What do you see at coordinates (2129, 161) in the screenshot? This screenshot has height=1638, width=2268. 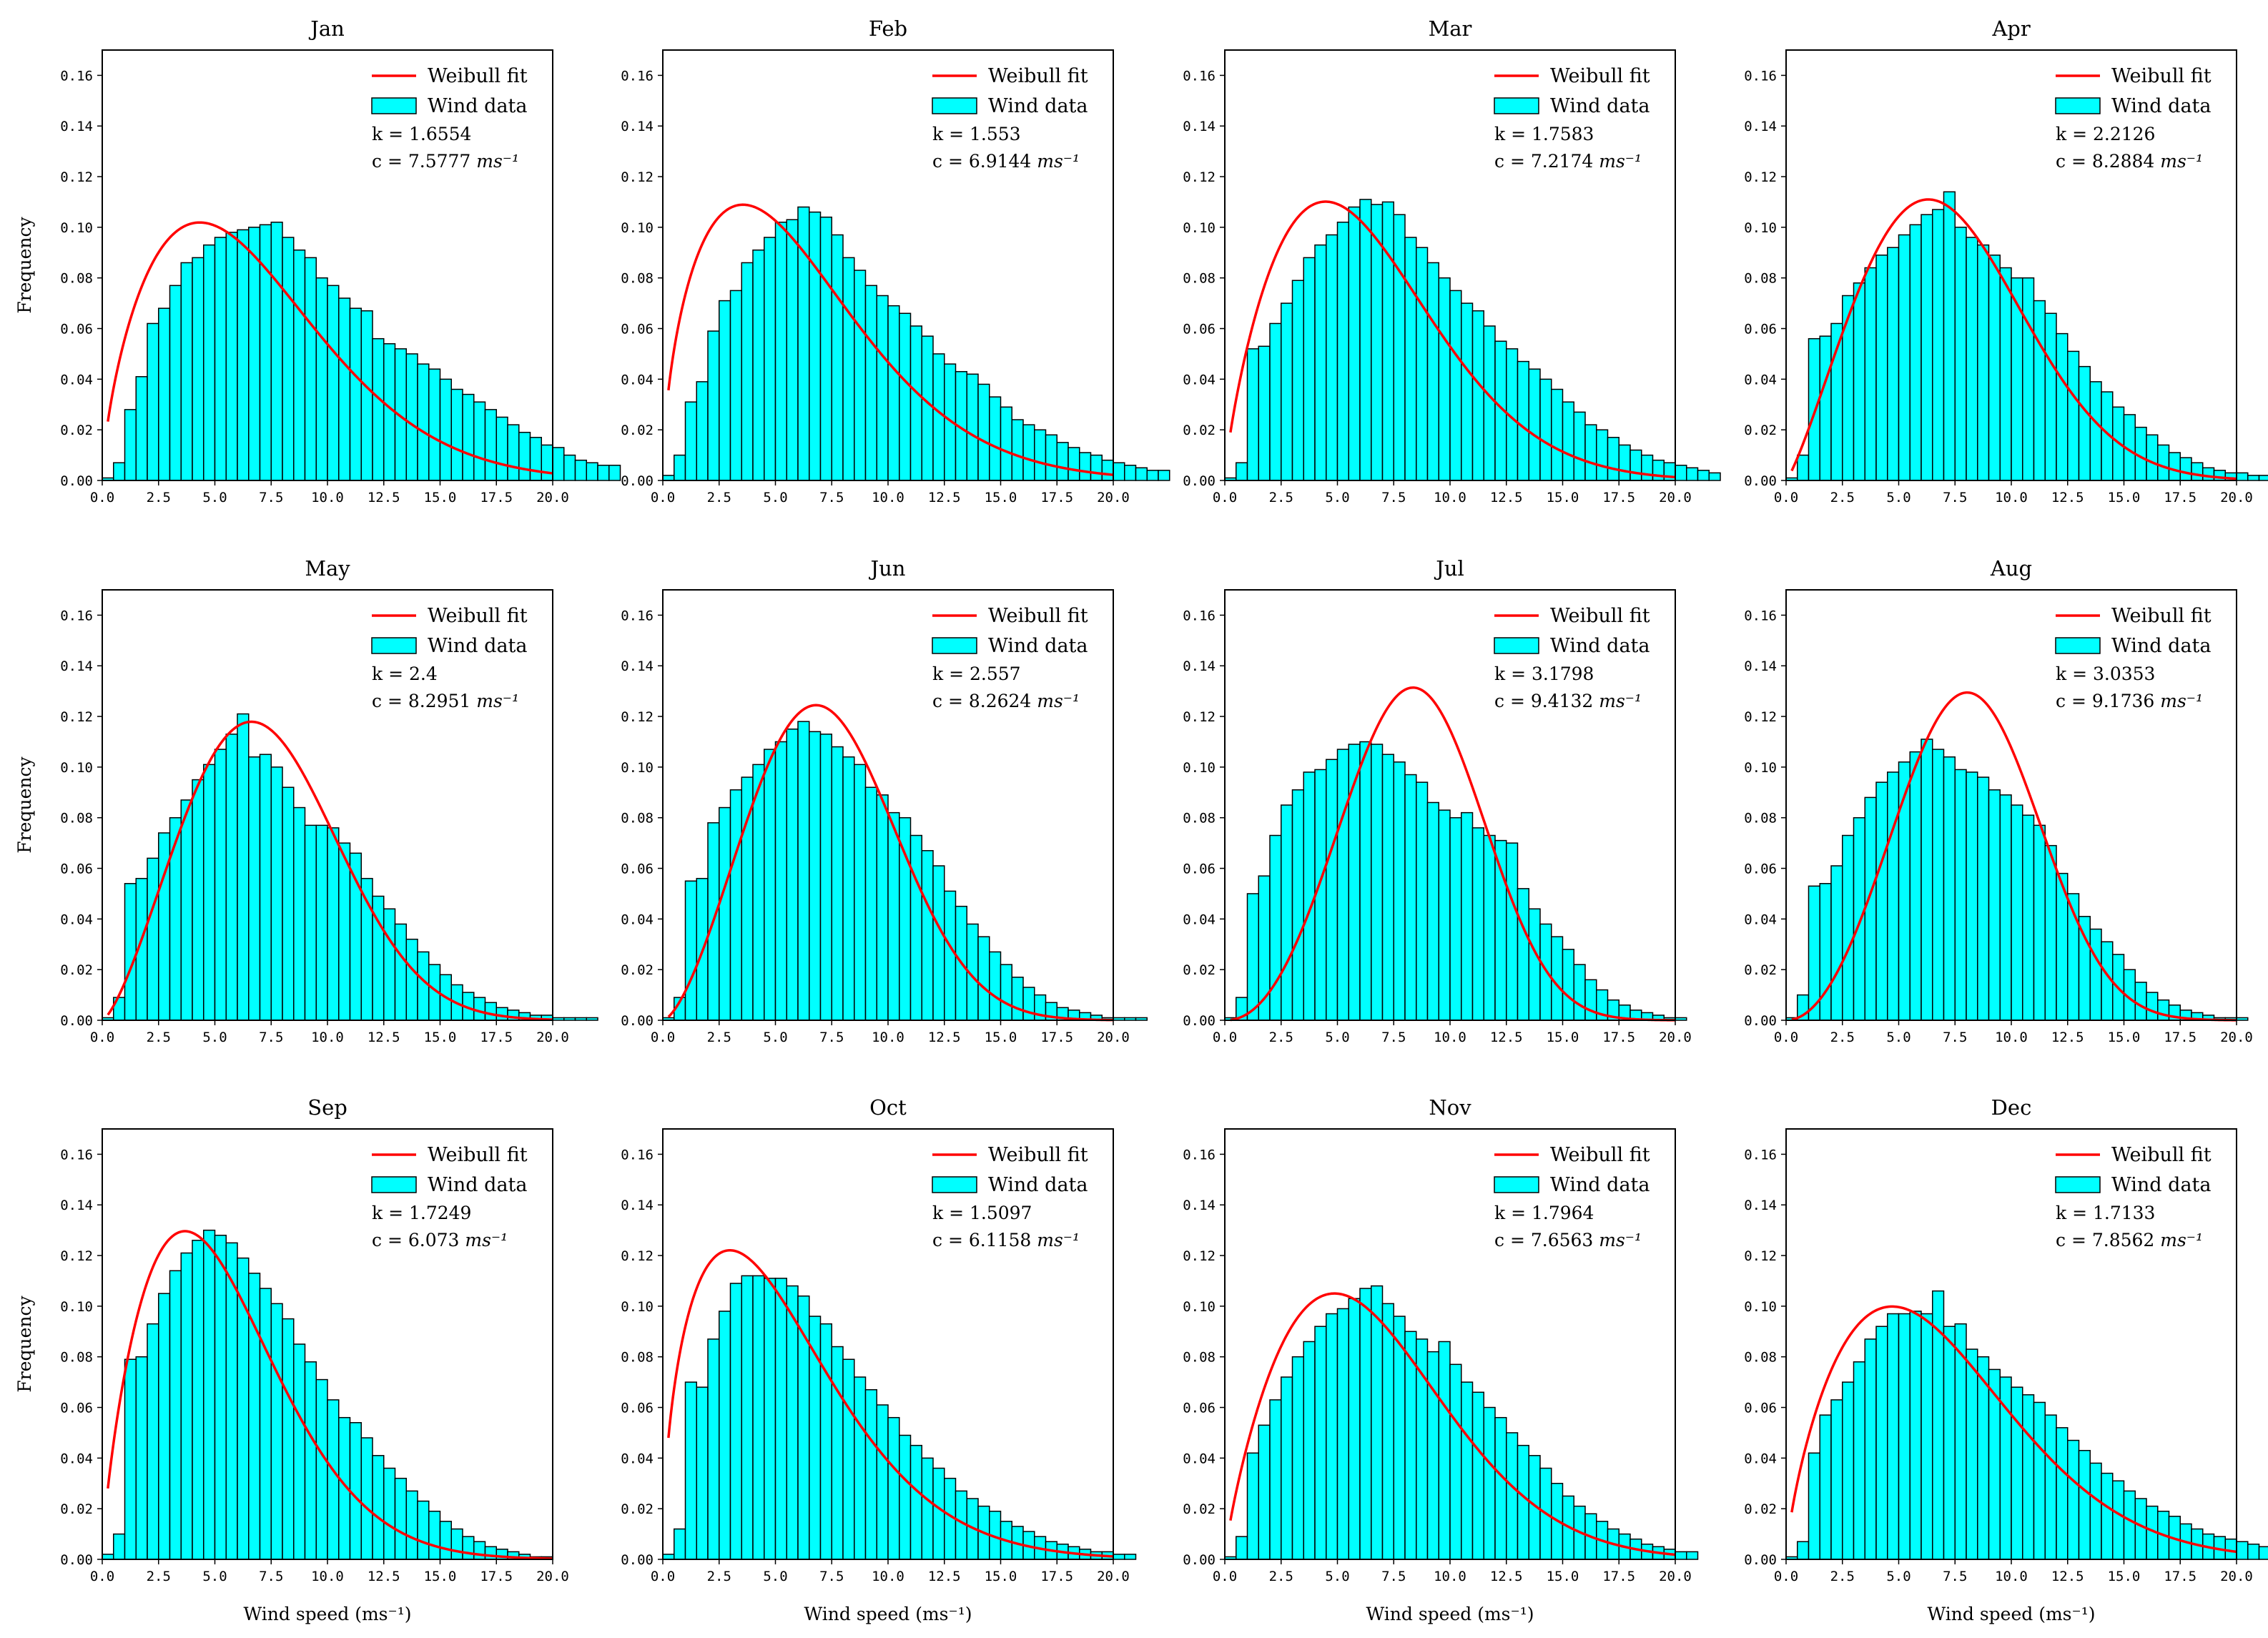 I see `scale-parameter-c: c = 8.2884 ms⁻¹` at bounding box center [2129, 161].